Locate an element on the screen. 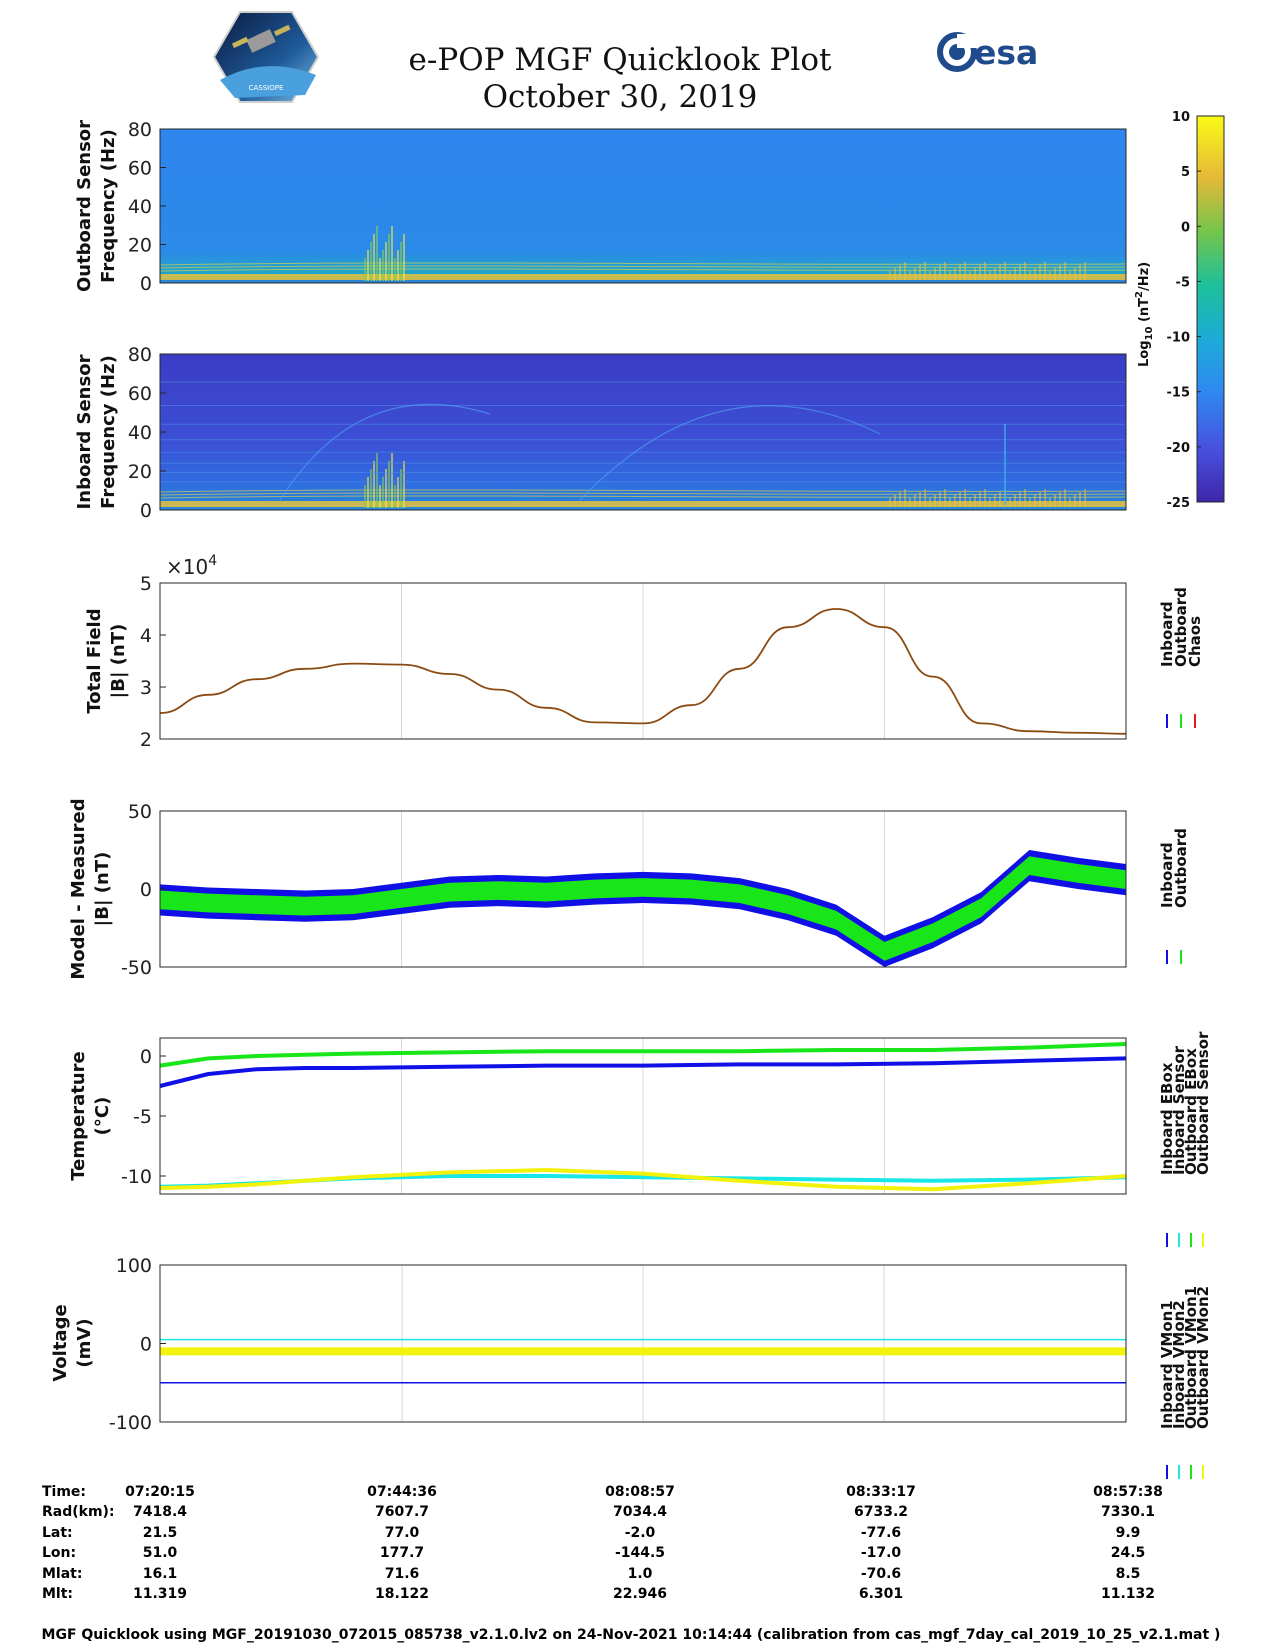  total-field-ytick-label: 2 is located at coordinates (146, 740).